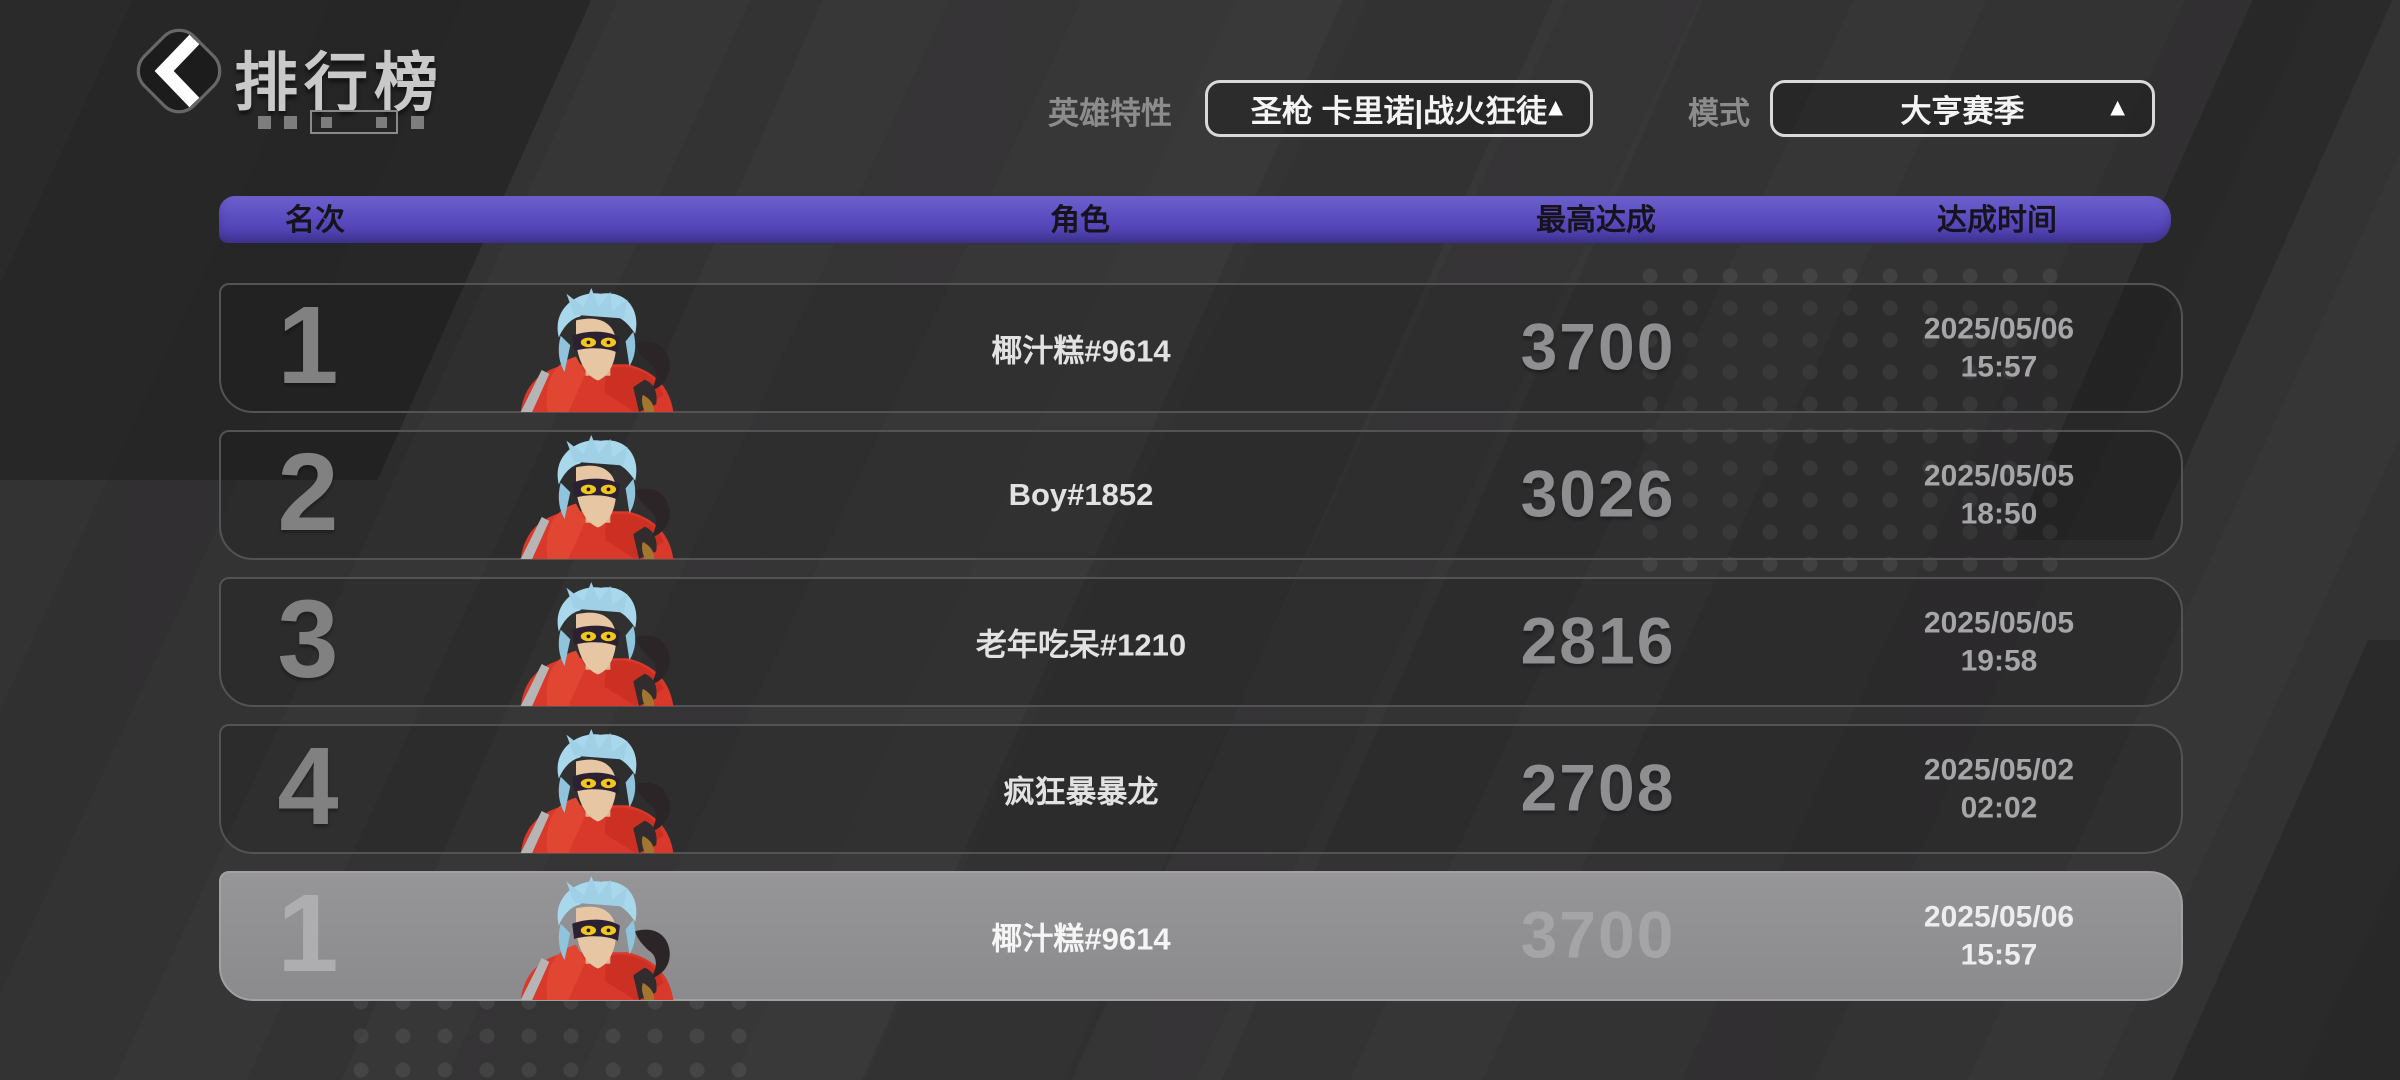  What do you see at coordinates (1999, 807) in the screenshot?
I see `achieve-time: 02:02` at bounding box center [1999, 807].